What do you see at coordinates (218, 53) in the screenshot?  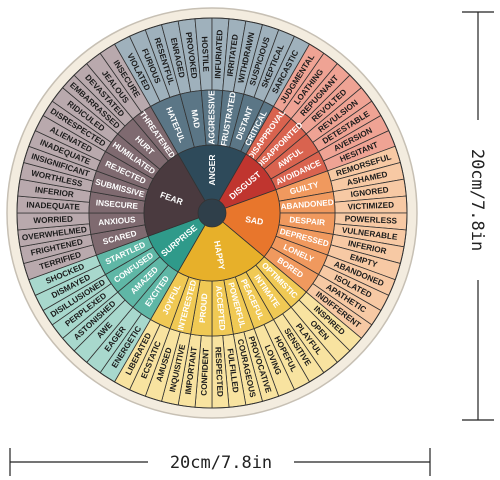 I see `outer-emotion-label: INFURIATED` at bounding box center [218, 53].